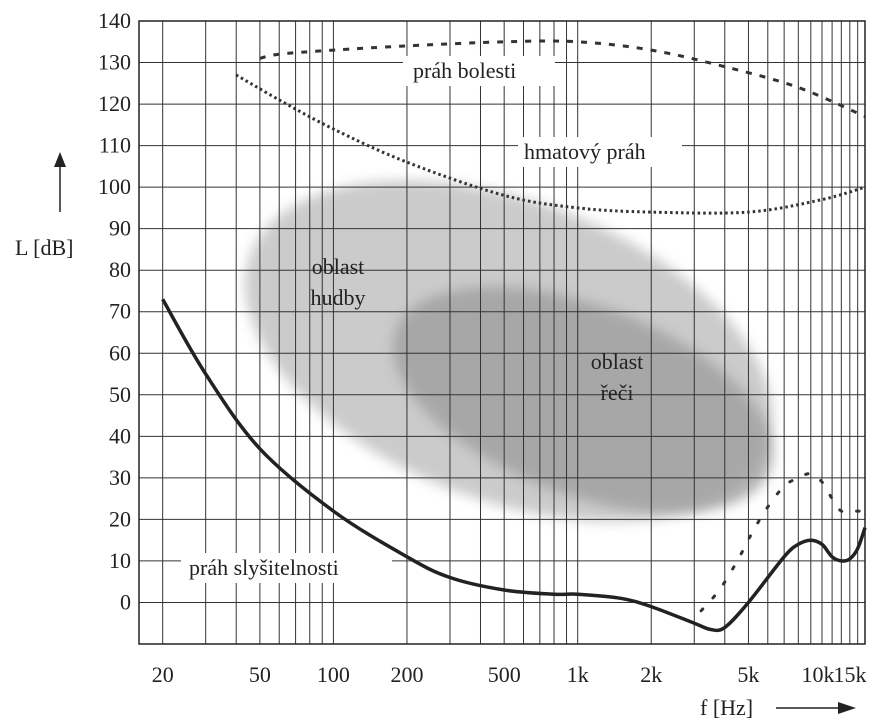 This screenshot has width=873, height=723. What do you see at coordinates (778, 707) in the screenshot?
I see `x-axis-label-group: f [Hz]` at bounding box center [778, 707].